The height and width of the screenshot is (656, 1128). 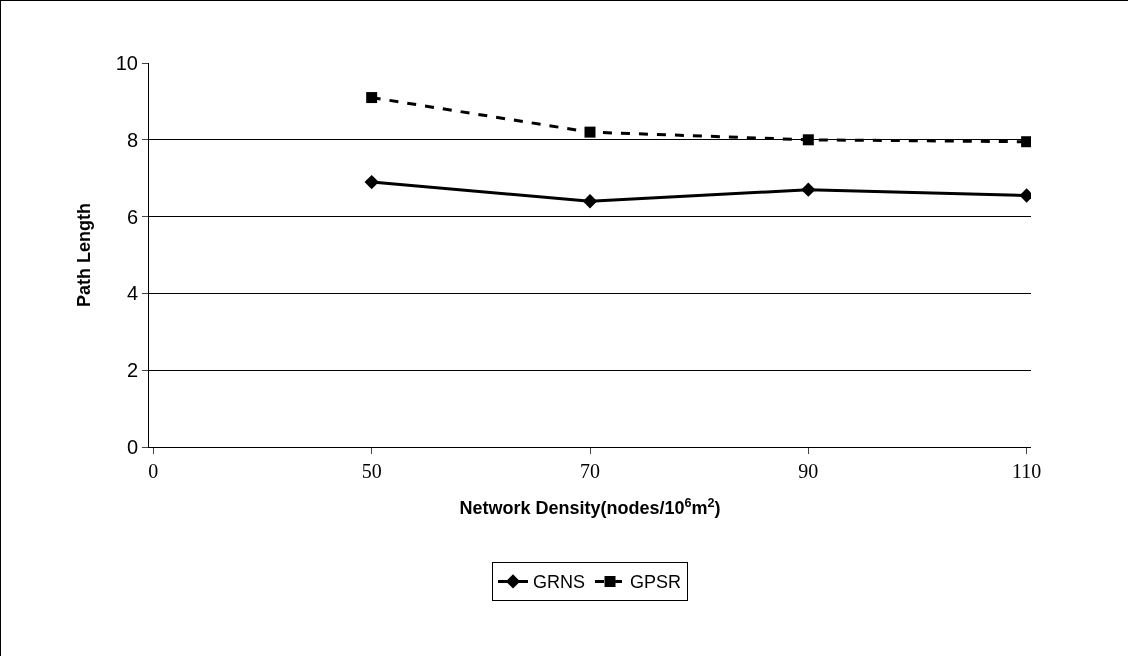 I want to click on x-axis-title: Network Density(nodes/10$^{6}$m$^{2}$), so click(x=590, y=507).